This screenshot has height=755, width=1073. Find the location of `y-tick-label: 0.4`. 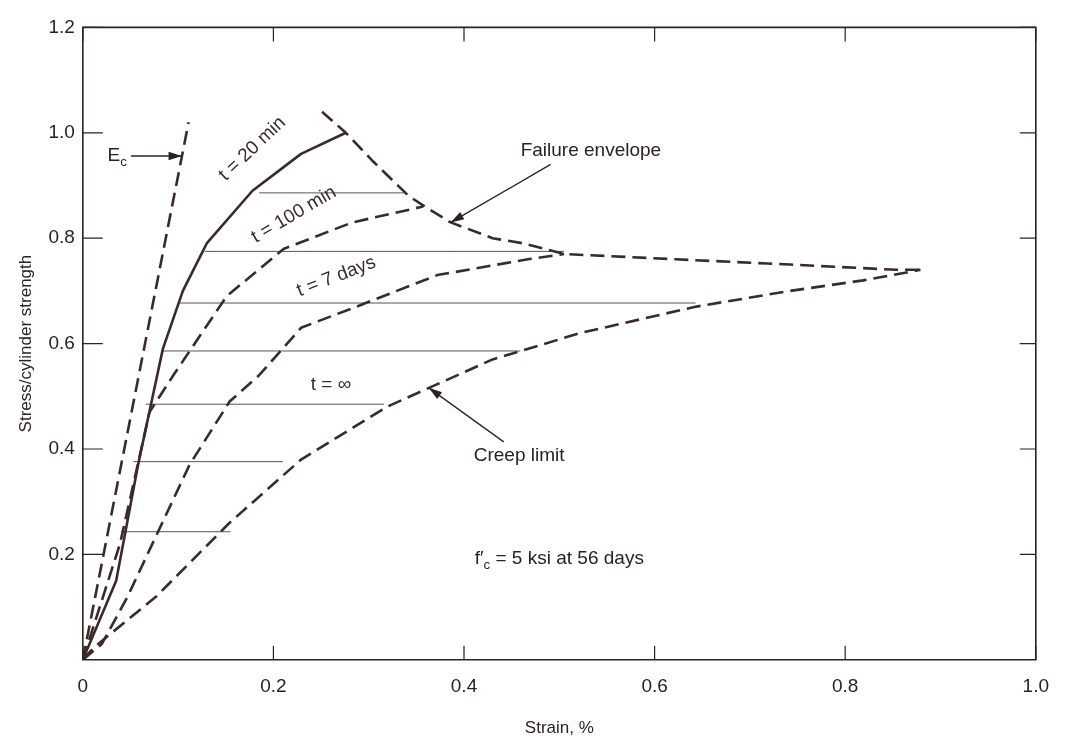

y-tick-label: 0.4 is located at coordinates (62, 448).